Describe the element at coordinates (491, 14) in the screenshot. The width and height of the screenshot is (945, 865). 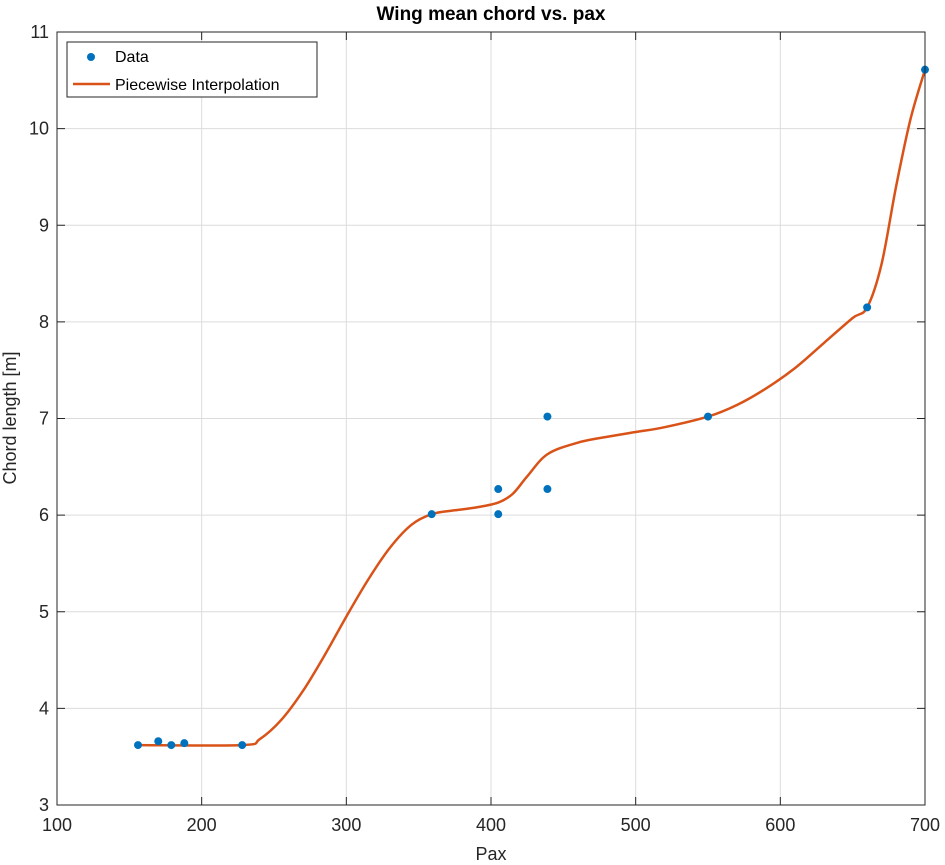
I see `chart-title: Wing mean chord vs. pax` at that location.